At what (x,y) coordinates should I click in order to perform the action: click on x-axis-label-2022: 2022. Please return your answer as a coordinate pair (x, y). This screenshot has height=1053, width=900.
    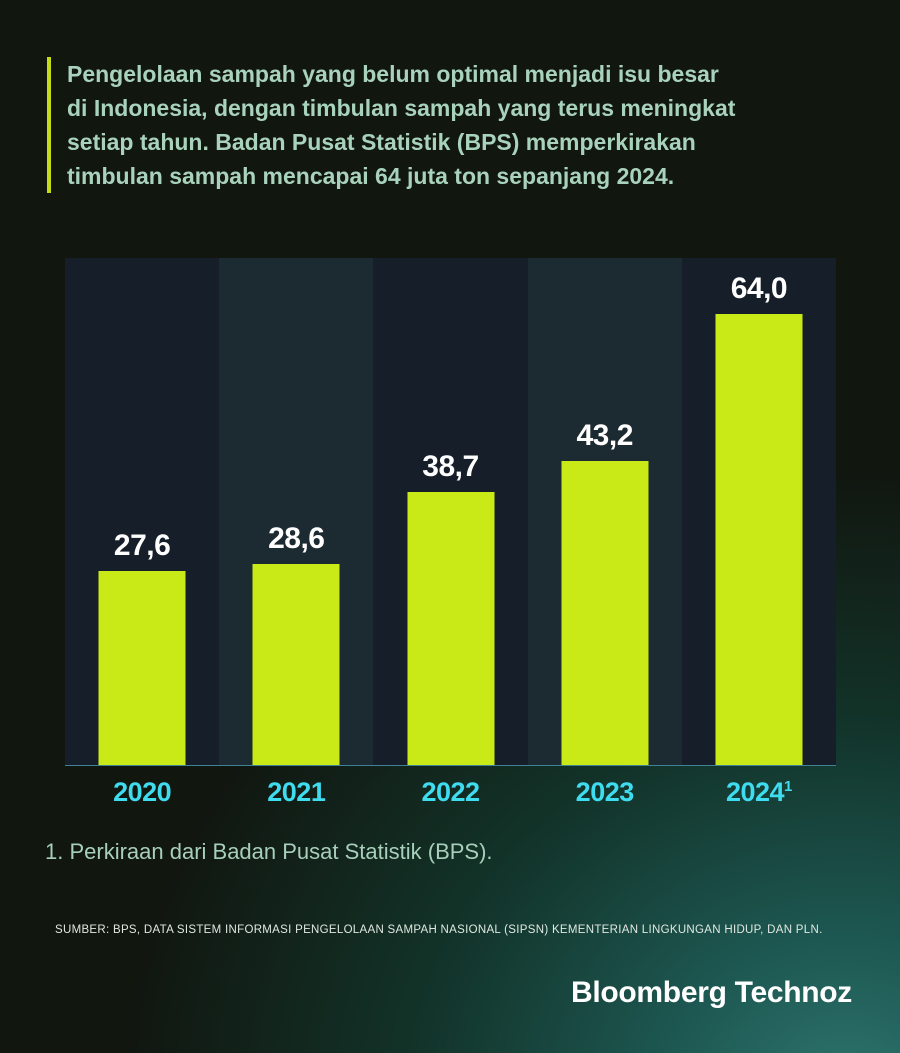
    Looking at the image, I should click on (450, 792).